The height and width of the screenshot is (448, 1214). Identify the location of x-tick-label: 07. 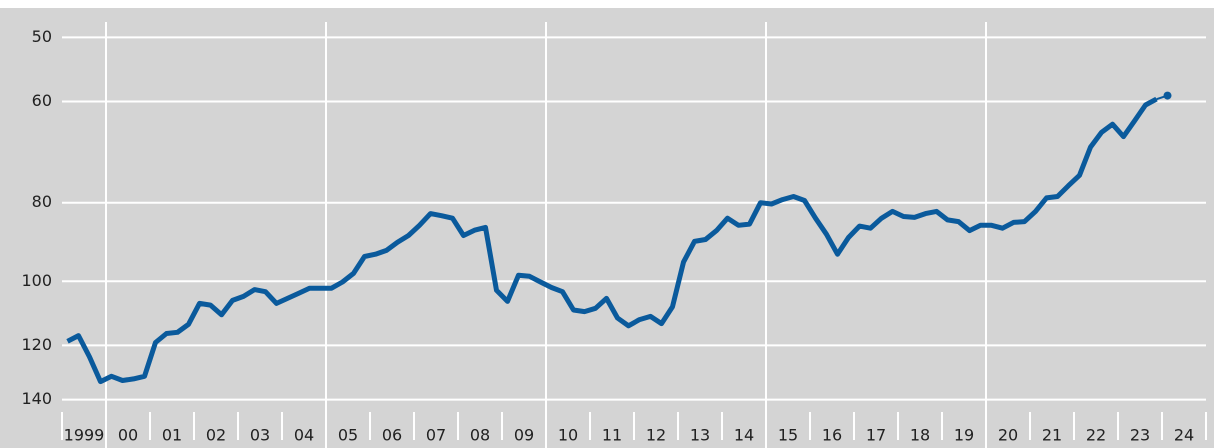
(436, 435).